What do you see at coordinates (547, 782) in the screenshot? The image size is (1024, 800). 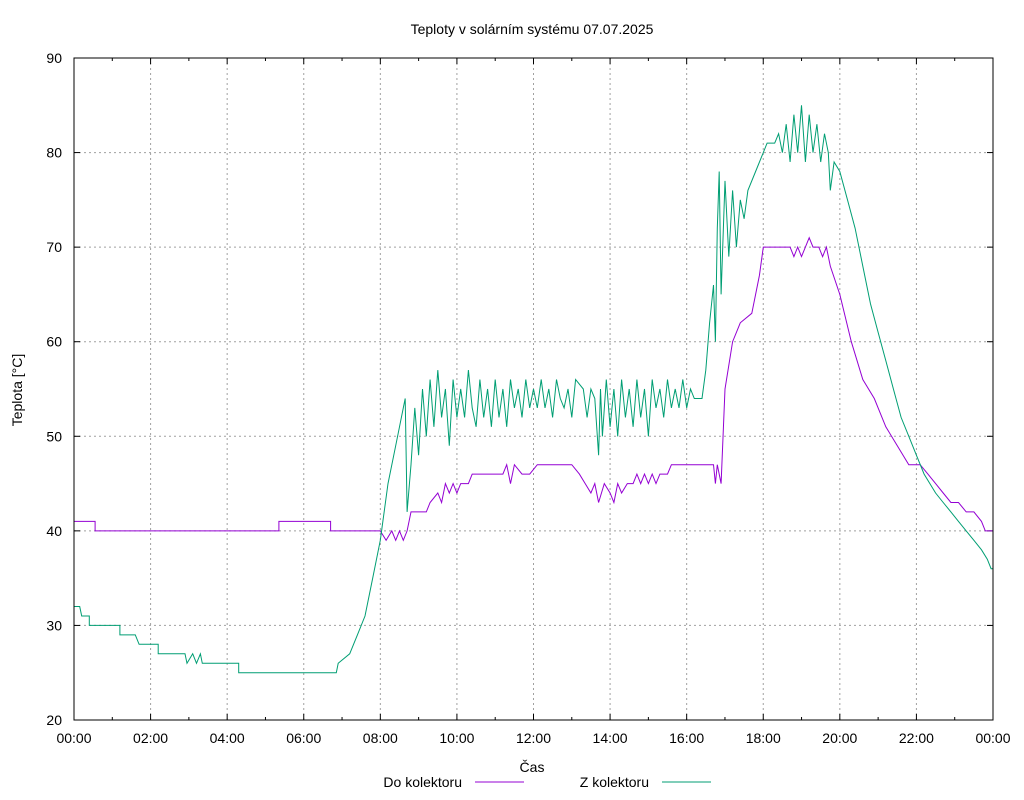 I see `legend: Do kolektoru Z kolektoru` at bounding box center [547, 782].